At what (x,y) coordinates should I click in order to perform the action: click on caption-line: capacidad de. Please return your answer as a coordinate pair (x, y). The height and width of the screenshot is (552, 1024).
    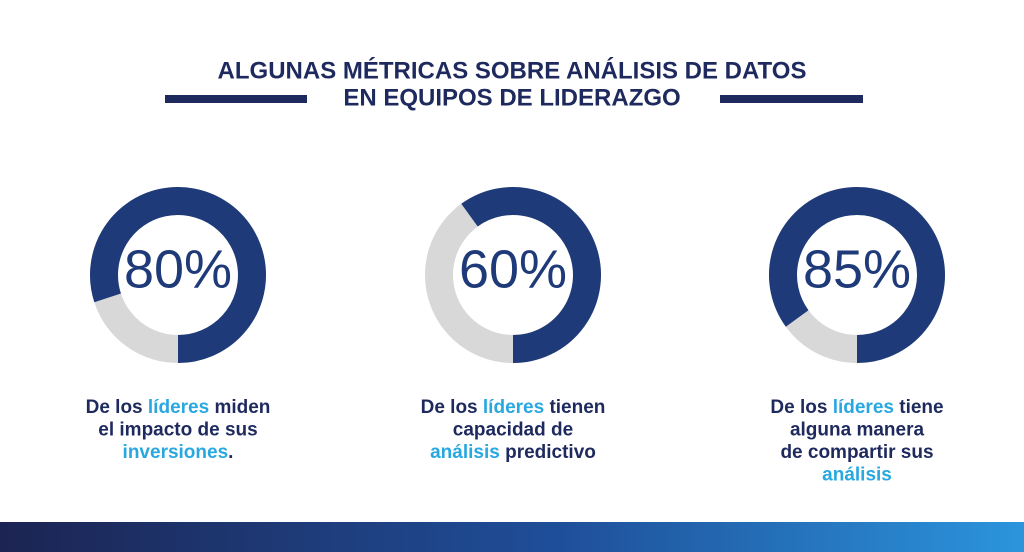
    Looking at the image, I should click on (513, 430).